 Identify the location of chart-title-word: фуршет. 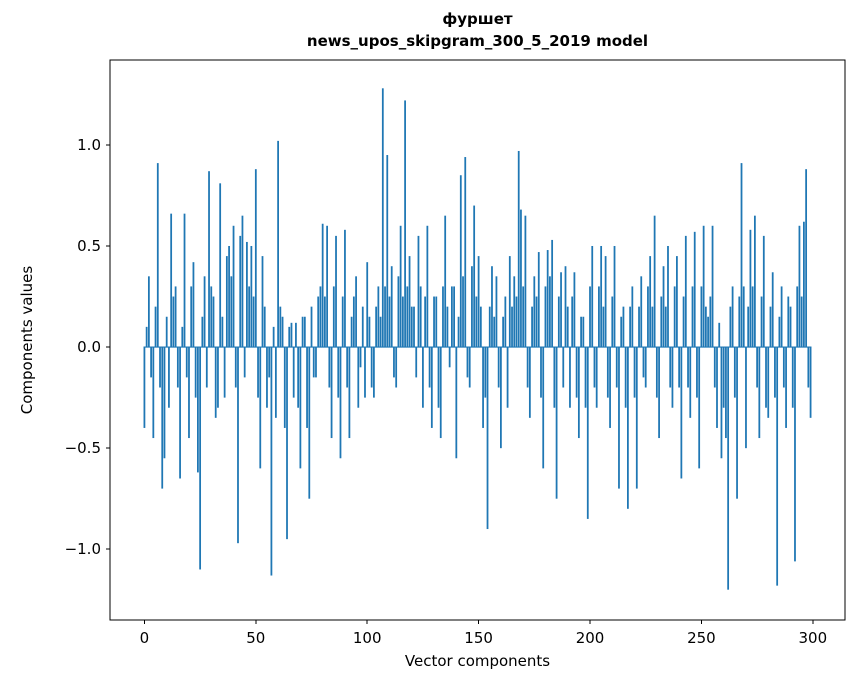
(477, 19).